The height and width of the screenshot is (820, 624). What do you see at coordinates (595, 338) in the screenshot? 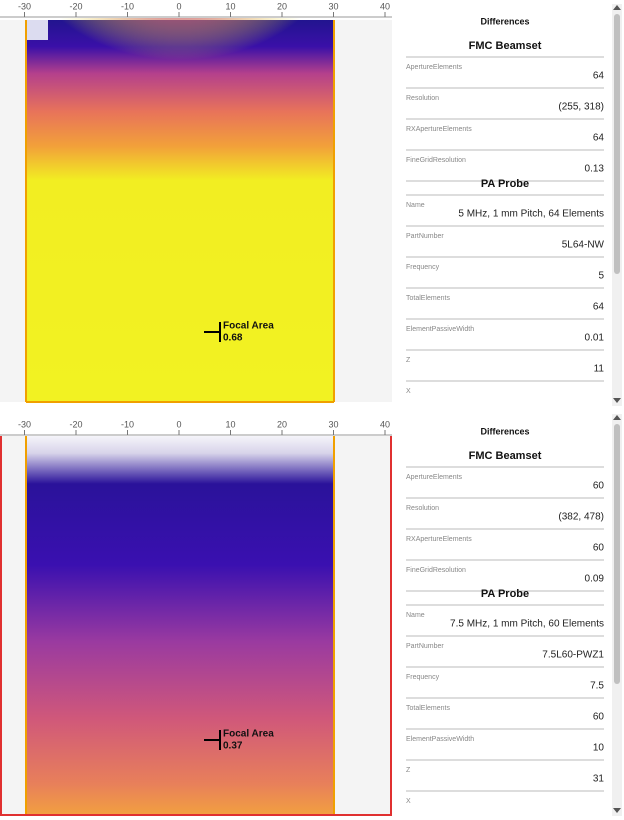
I see `property-value: 0.01` at bounding box center [595, 338].